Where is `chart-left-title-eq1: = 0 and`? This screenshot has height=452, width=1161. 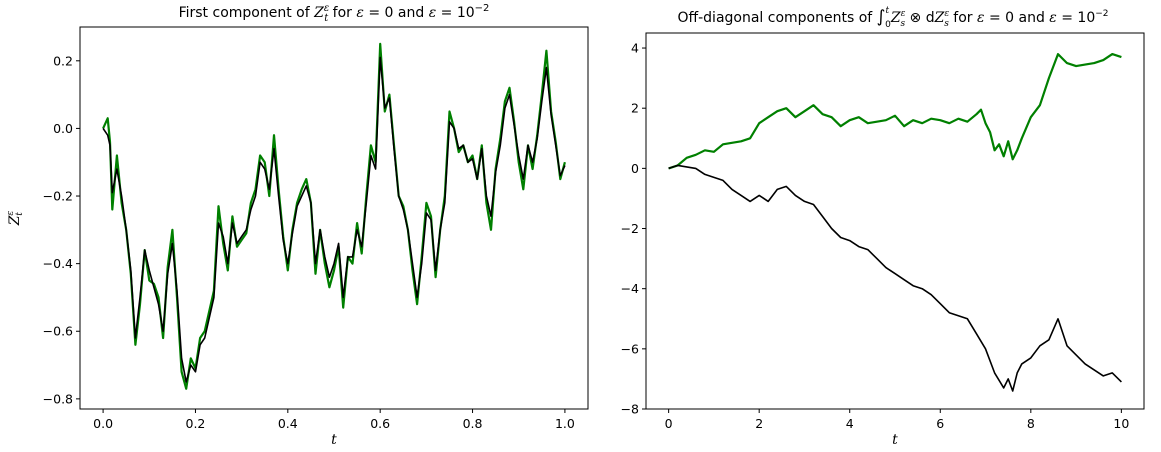
chart-left-title-eq1: = 0 and is located at coordinates (396, 13).